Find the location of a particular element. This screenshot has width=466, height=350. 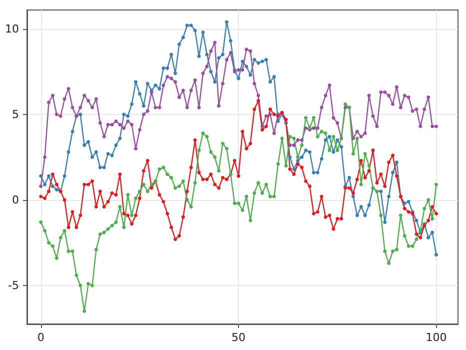

x-tick-label: 100 is located at coordinates (436, 337).